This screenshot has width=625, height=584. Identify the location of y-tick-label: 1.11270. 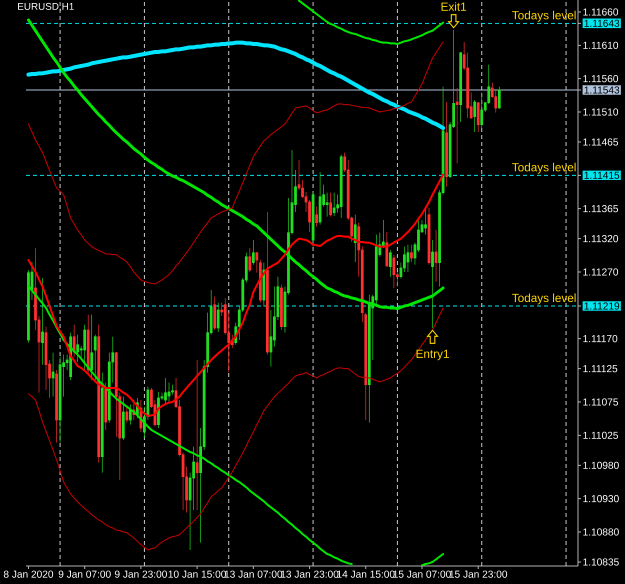
(600, 272).